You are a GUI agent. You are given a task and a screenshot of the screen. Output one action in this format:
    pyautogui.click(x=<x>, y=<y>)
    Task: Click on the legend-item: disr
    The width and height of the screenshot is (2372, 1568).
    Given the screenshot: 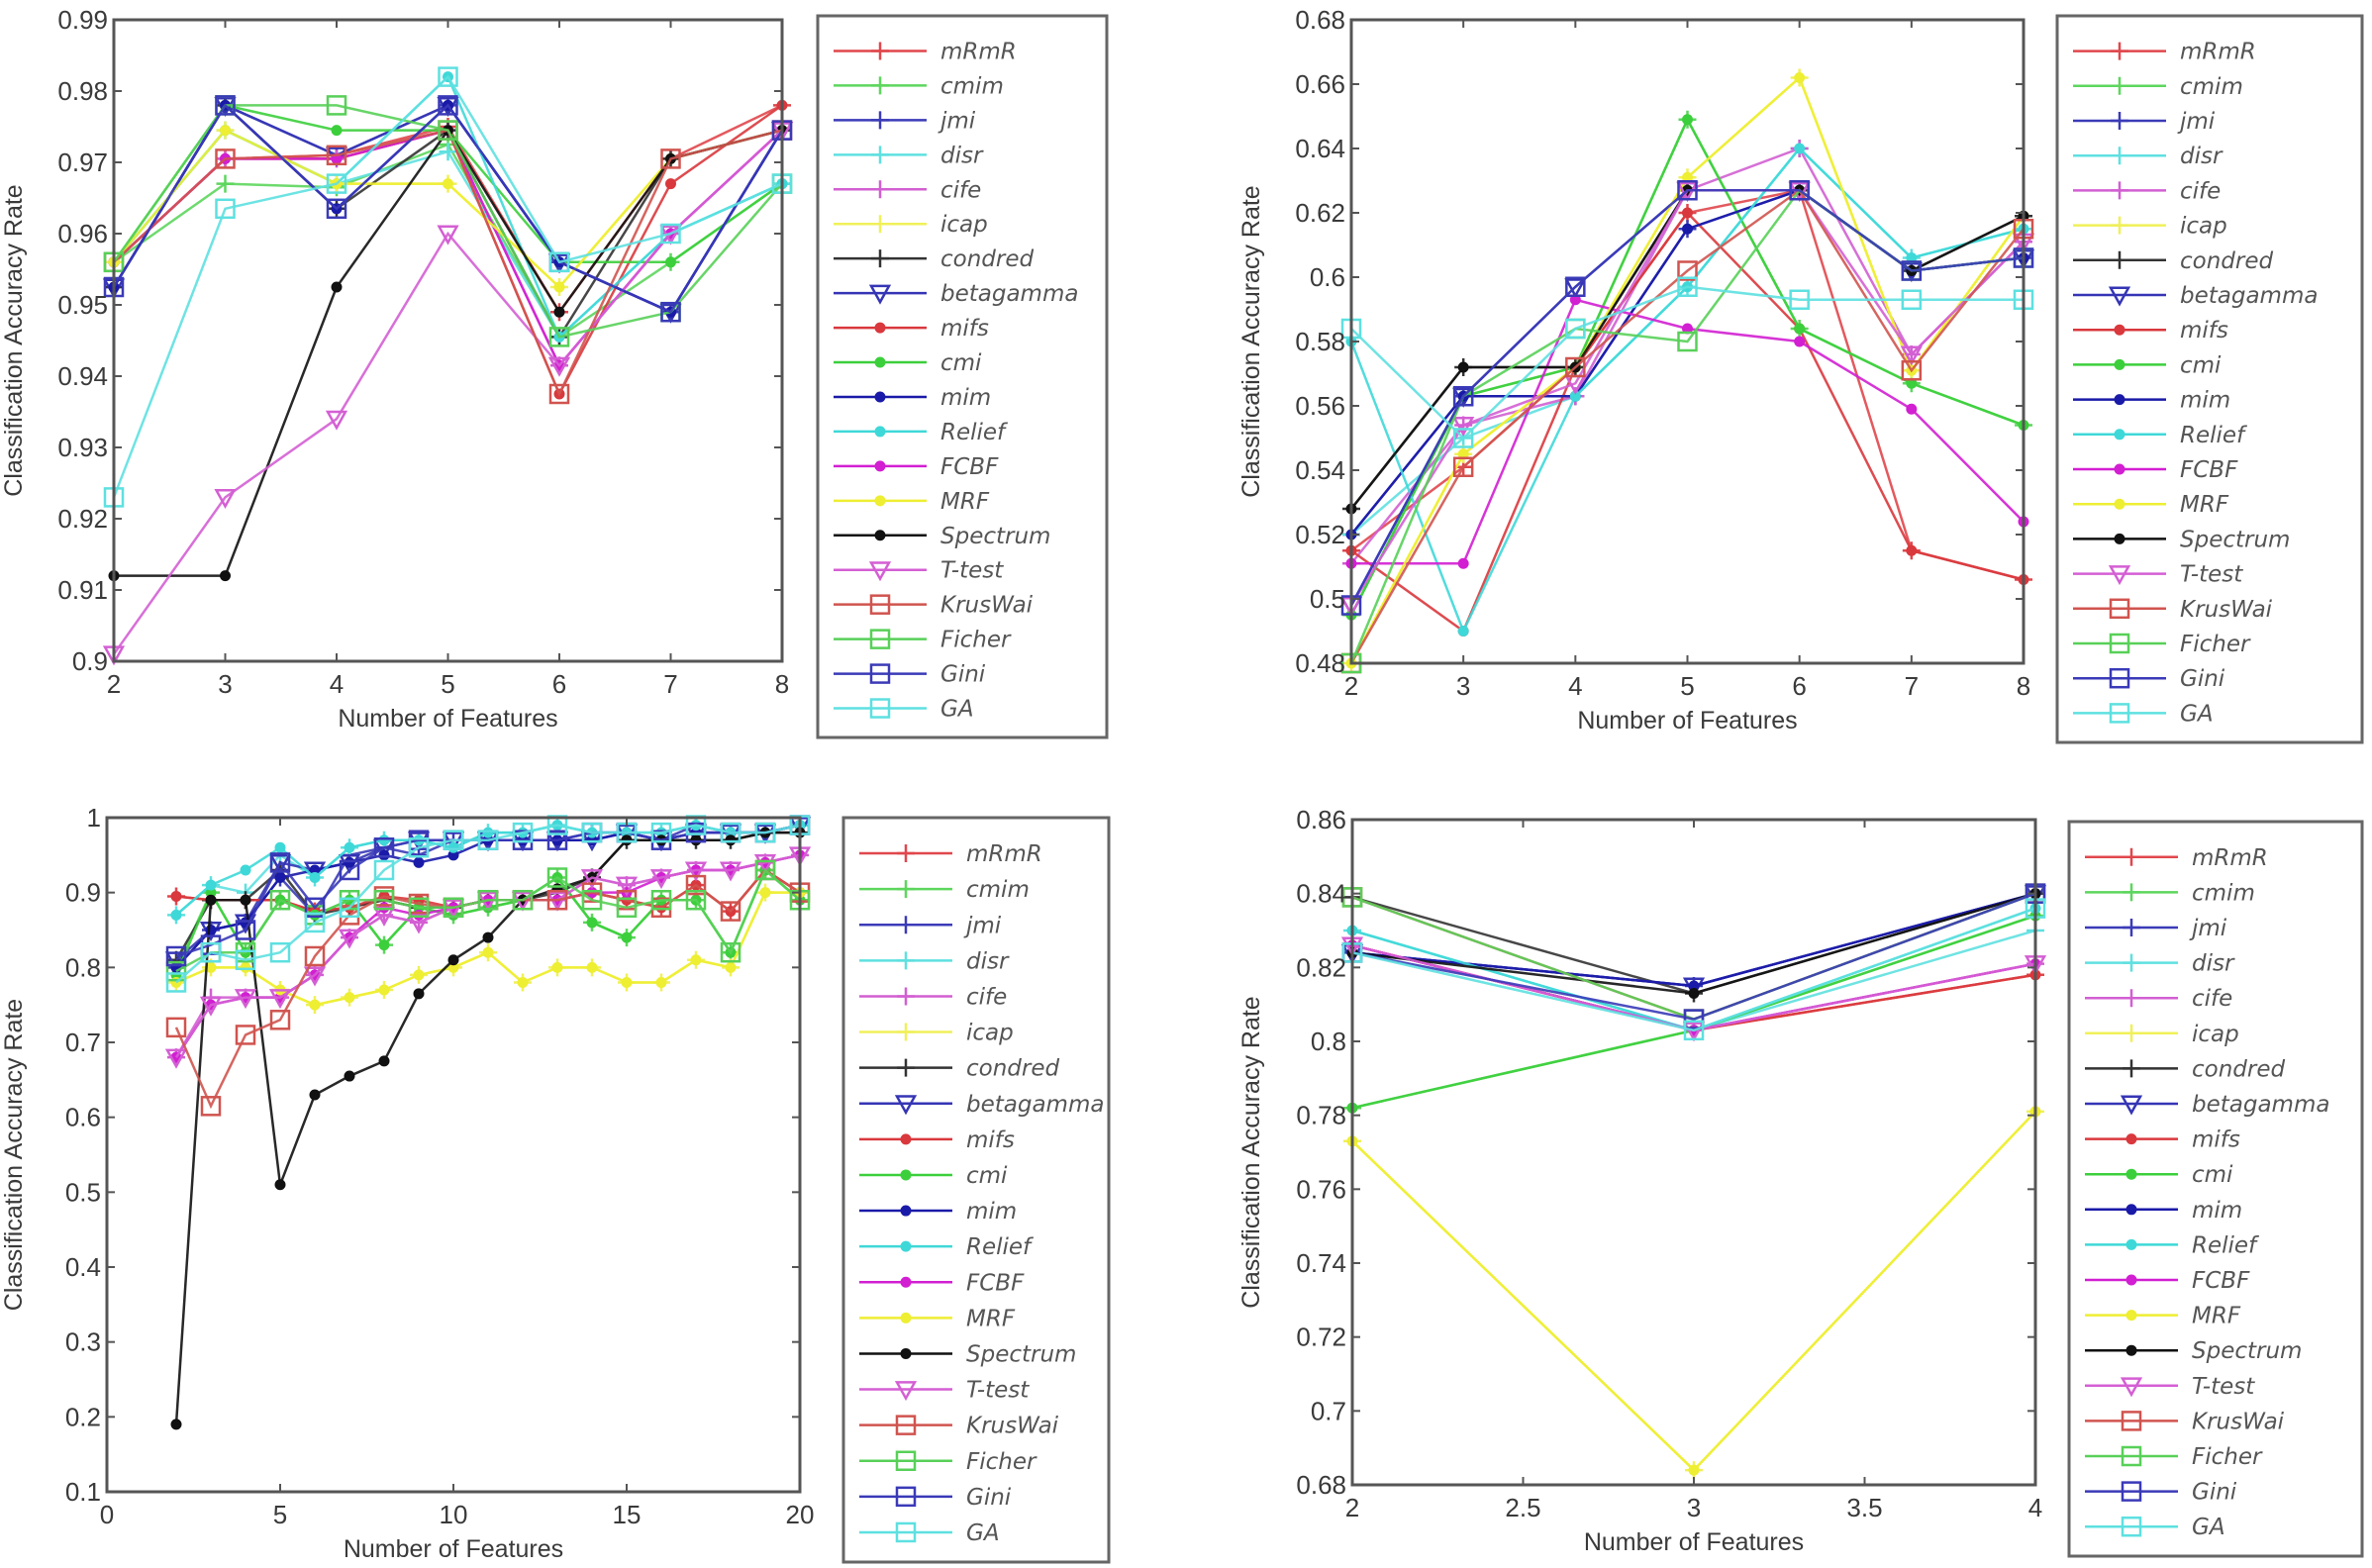 What is the action you would take?
    pyautogui.click(x=909, y=155)
    